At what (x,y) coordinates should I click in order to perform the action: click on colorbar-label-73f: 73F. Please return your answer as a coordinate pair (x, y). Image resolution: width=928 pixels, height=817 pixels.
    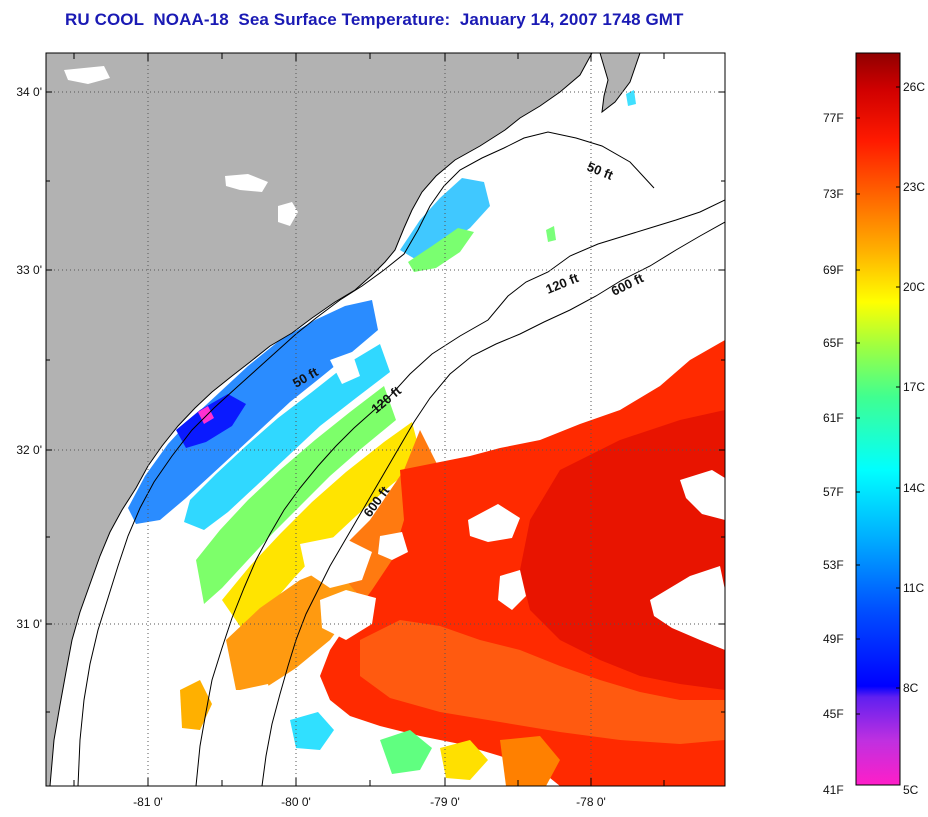
    Looking at the image, I should click on (833, 194).